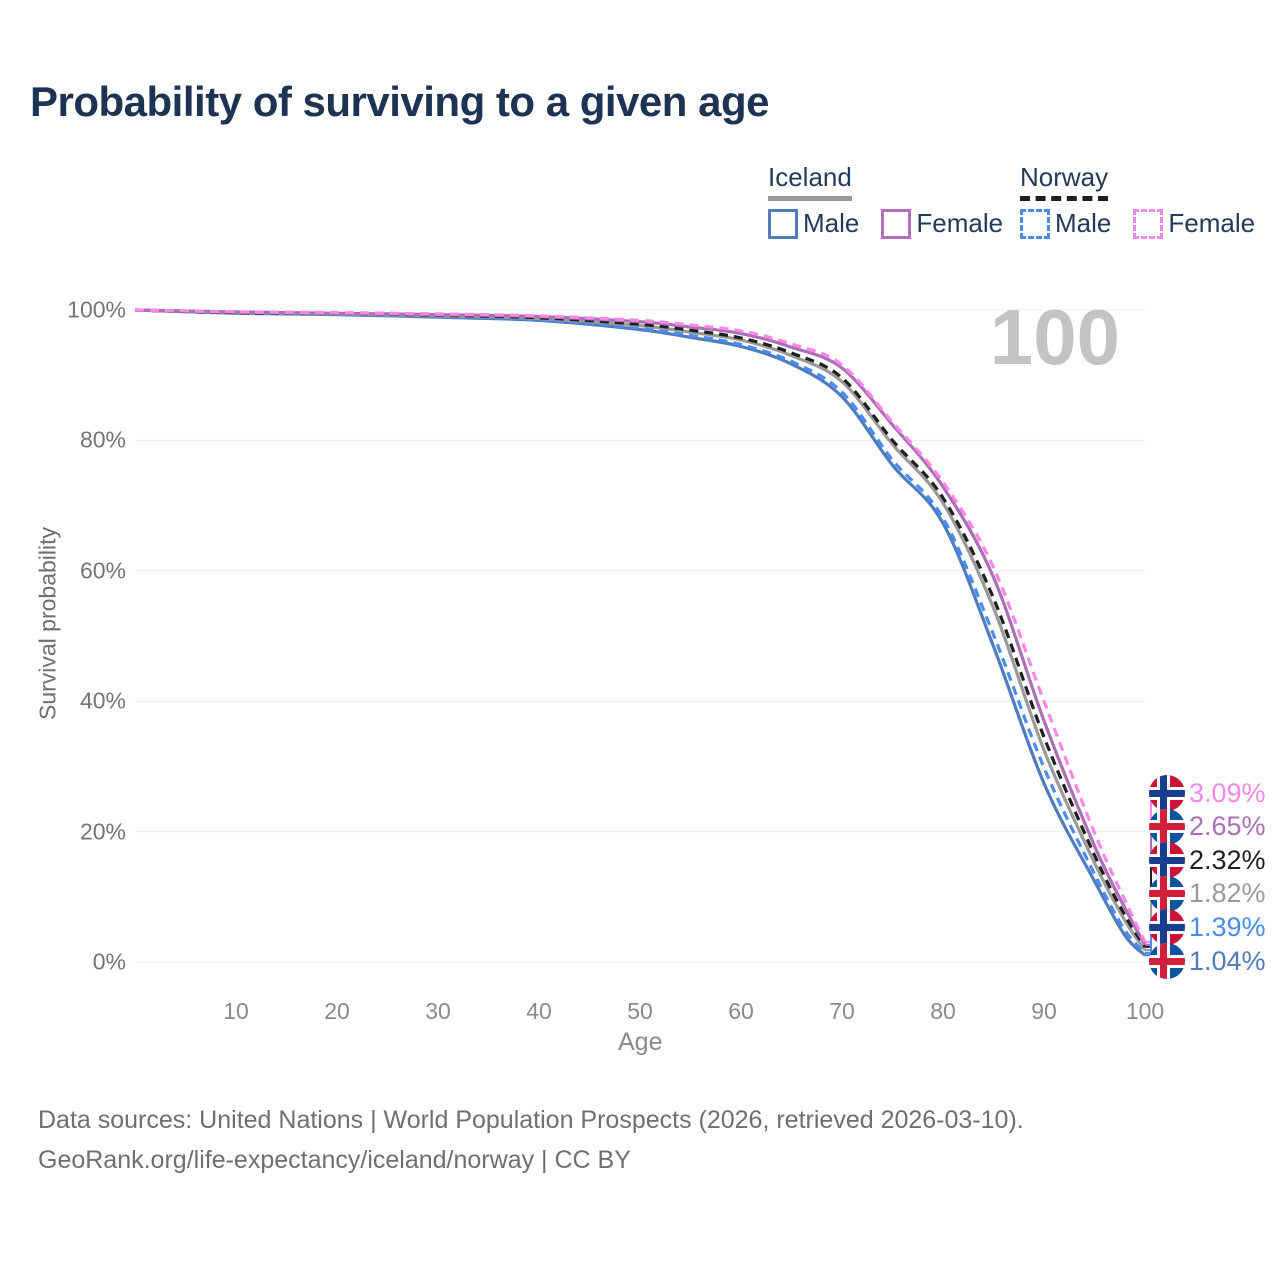  Describe the element at coordinates (96, 309) in the screenshot. I see `y-tick-label: 100%` at that location.